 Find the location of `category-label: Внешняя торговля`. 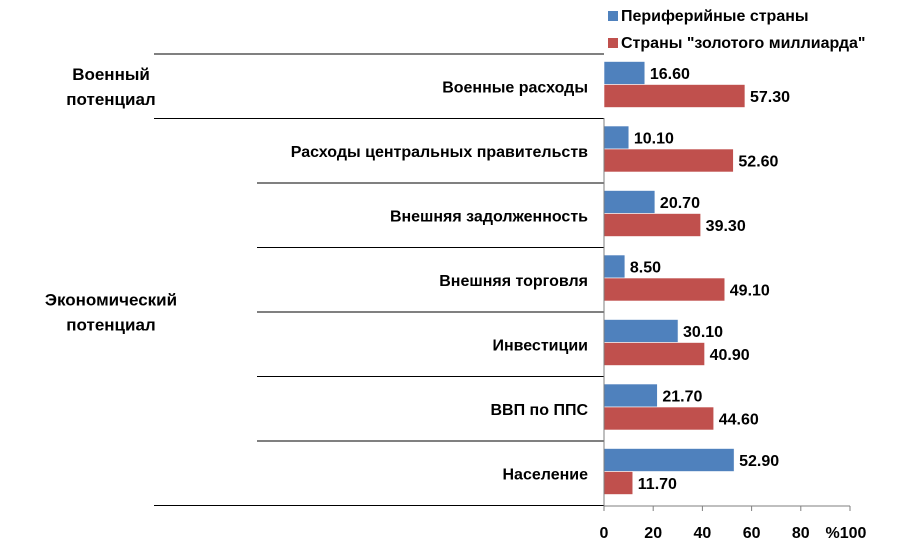

category-label: Внешняя торговля is located at coordinates (513, 281).